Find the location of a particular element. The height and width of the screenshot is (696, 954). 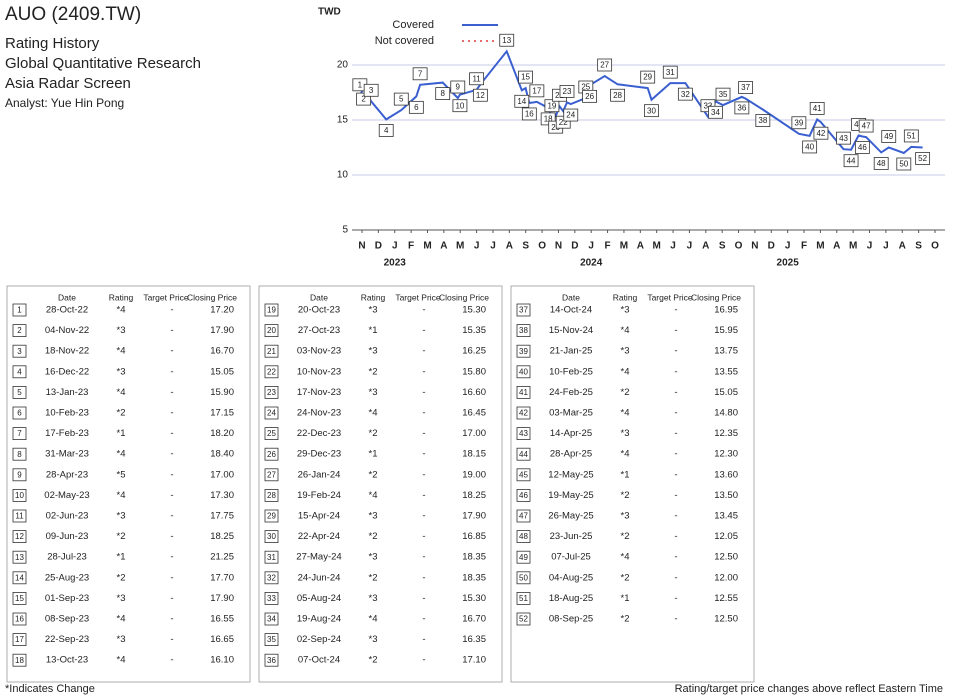

row-number: 37 is located at coordinates (523, 310).